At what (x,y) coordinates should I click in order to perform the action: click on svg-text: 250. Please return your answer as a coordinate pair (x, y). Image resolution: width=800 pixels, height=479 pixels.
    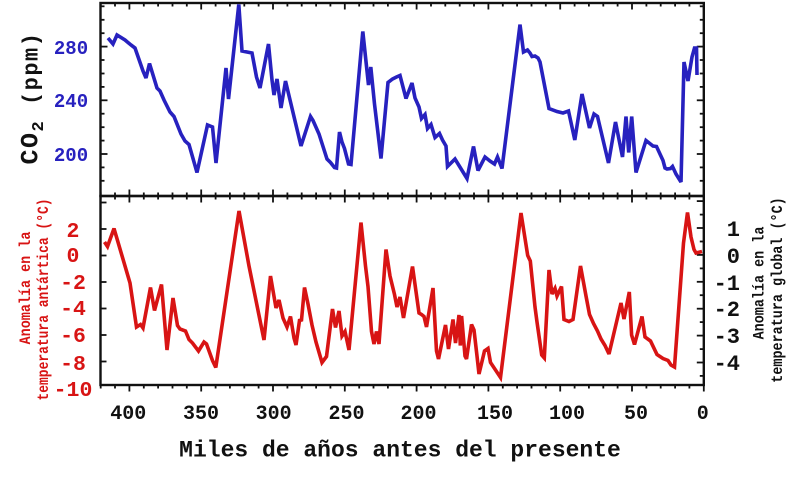
    Looking at the image, I should click on (346, 414).